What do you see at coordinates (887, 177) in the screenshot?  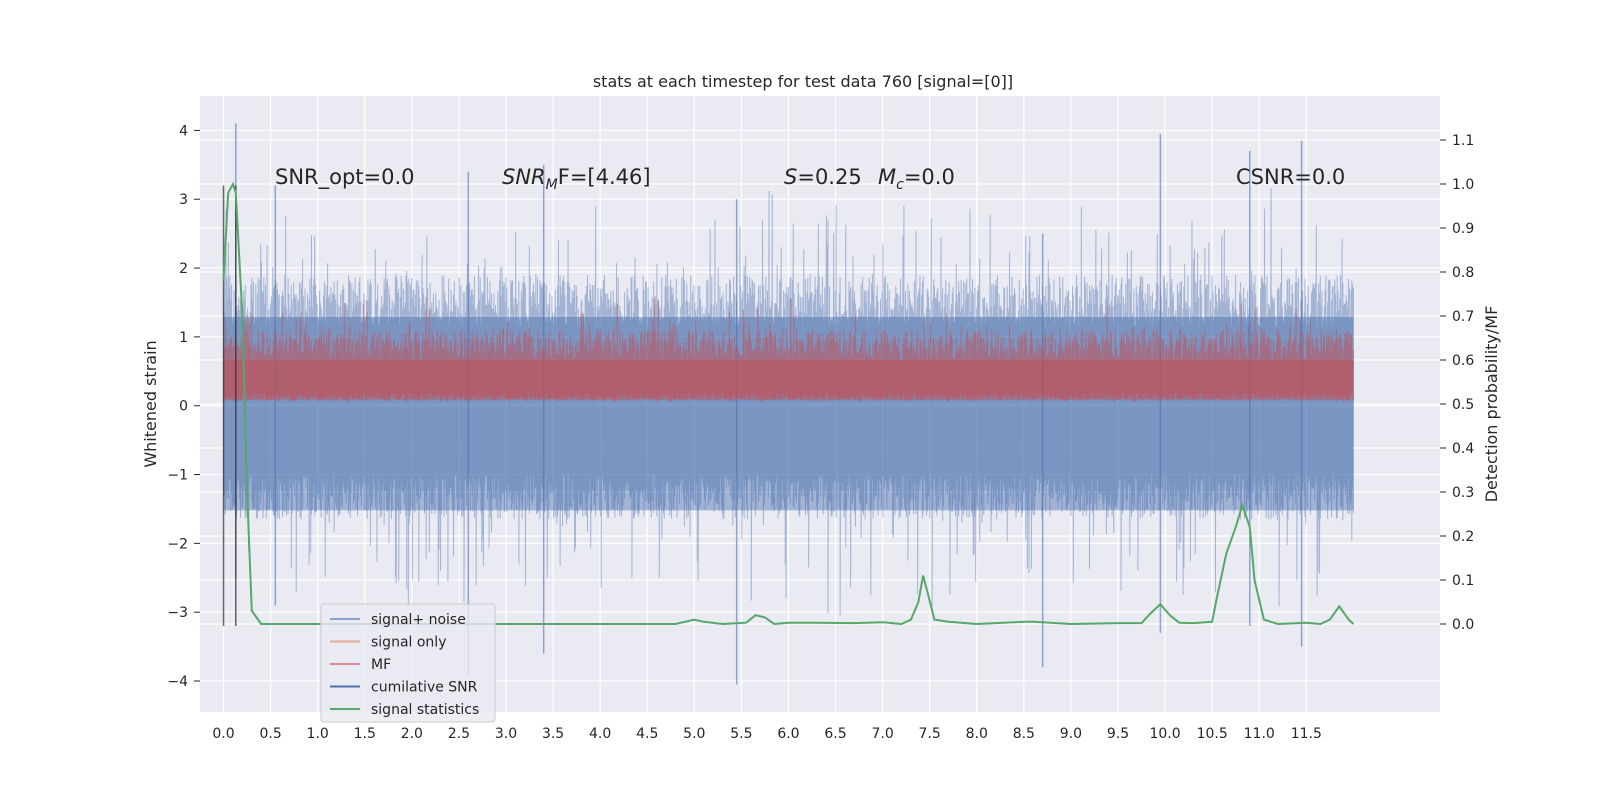 I see `annotation-mc-name: M` at bounding box center [887, 177].